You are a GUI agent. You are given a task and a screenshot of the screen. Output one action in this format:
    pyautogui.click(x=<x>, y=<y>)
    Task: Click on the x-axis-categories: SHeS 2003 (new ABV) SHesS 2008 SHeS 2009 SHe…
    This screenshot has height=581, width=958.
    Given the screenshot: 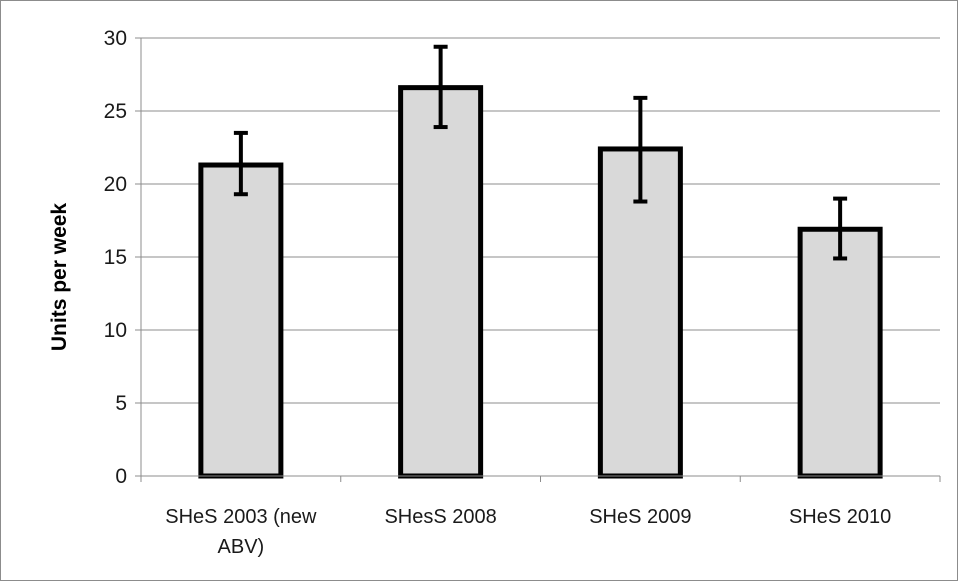 What is the action you would take?
    pyautogui.click(x=528, y=532)
    